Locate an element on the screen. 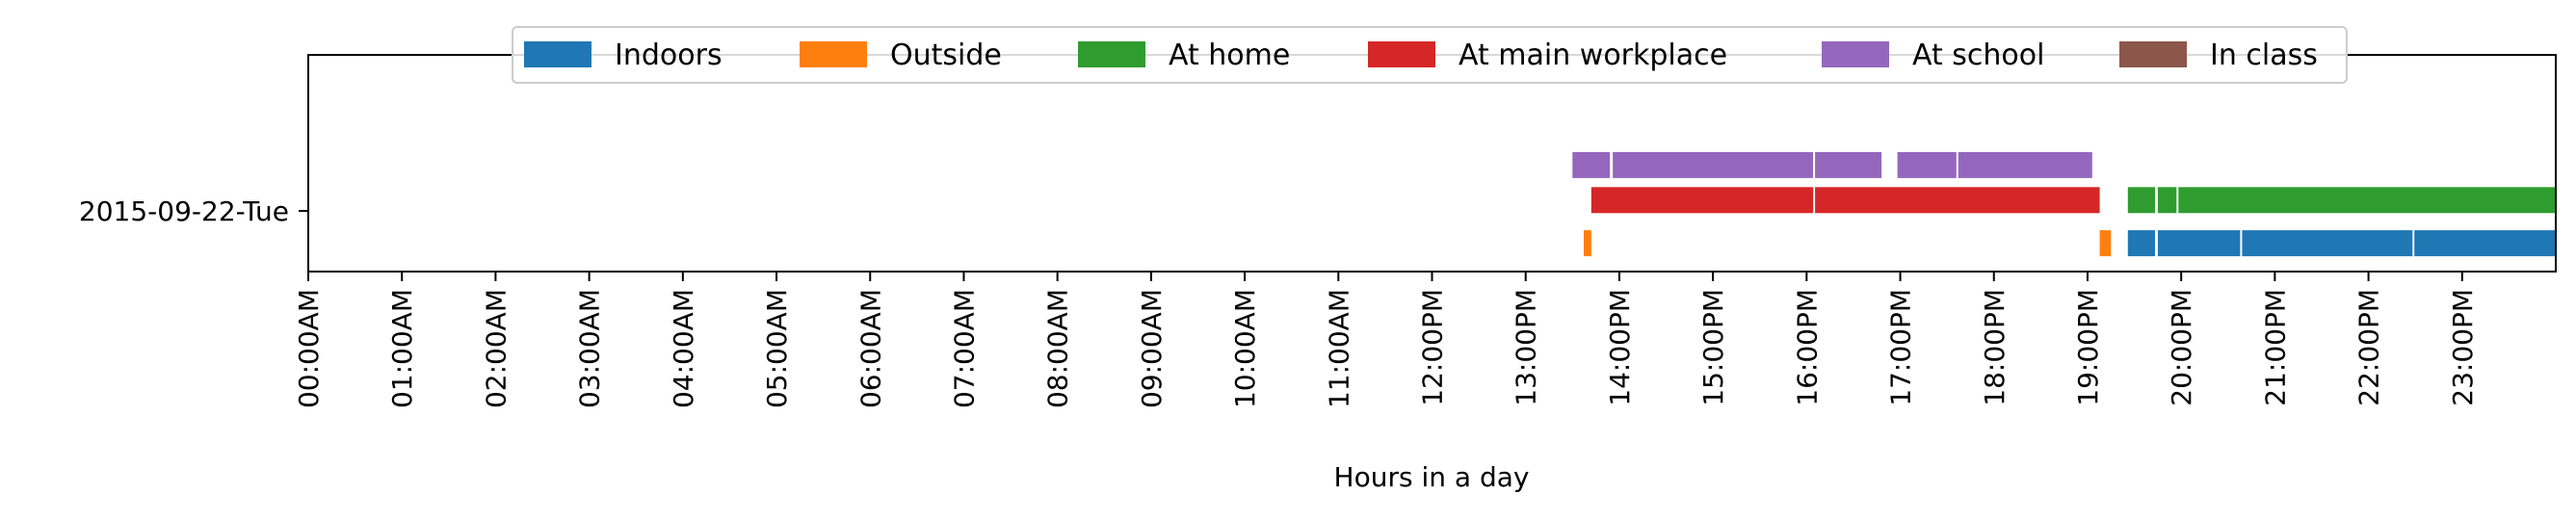  x-axis-label: Hours in a day is located at coordinates (1432, 477).